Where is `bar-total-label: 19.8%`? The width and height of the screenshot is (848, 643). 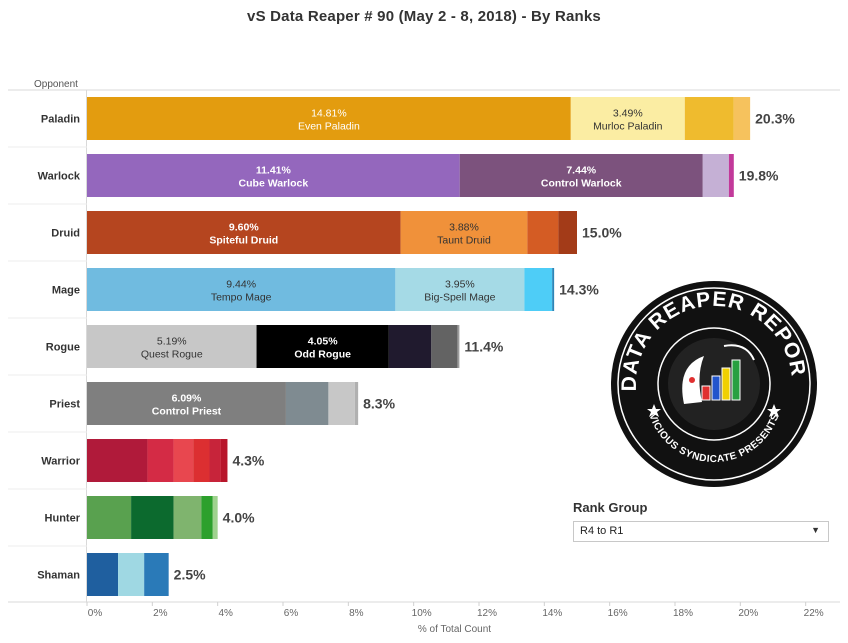 bar-total-label: 19.8% is located at coordinates (759, 176).